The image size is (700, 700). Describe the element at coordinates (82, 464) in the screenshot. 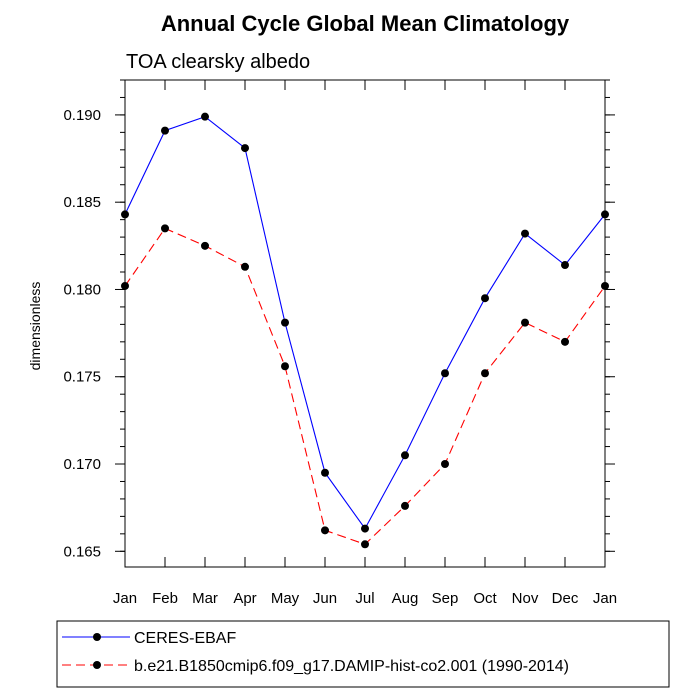

I see `y-tick-label: 0.170` at that location.